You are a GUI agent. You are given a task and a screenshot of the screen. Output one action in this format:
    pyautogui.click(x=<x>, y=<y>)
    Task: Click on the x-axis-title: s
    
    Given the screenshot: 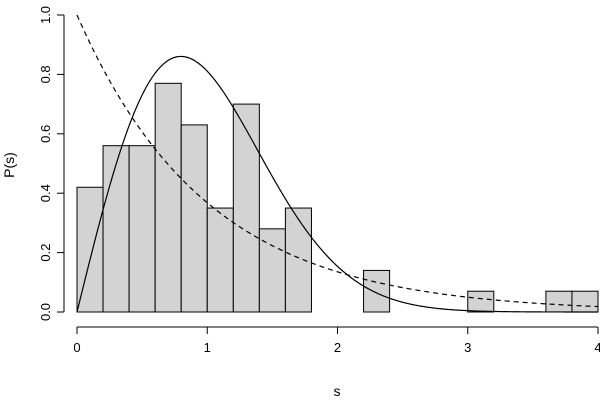 What is the action you would take?
    pyautogui.click(x=337, y=391)
    